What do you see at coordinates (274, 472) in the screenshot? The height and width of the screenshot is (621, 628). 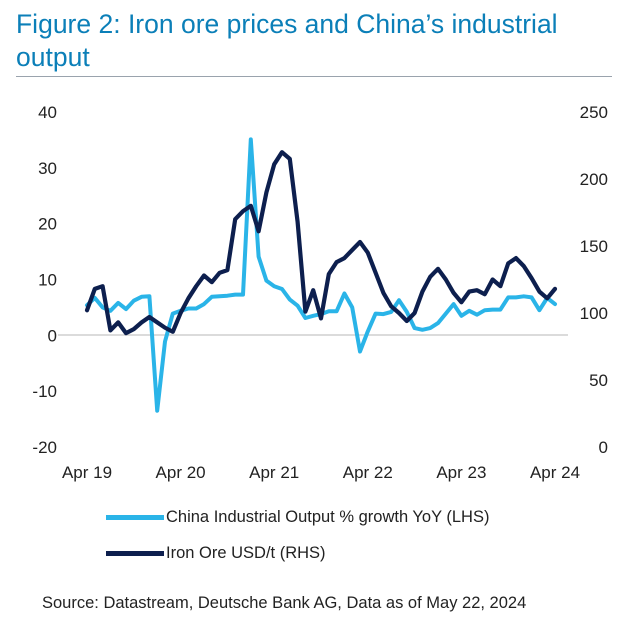 I see `x-tick-label: Apr 21` at bounding box center [274, 472].